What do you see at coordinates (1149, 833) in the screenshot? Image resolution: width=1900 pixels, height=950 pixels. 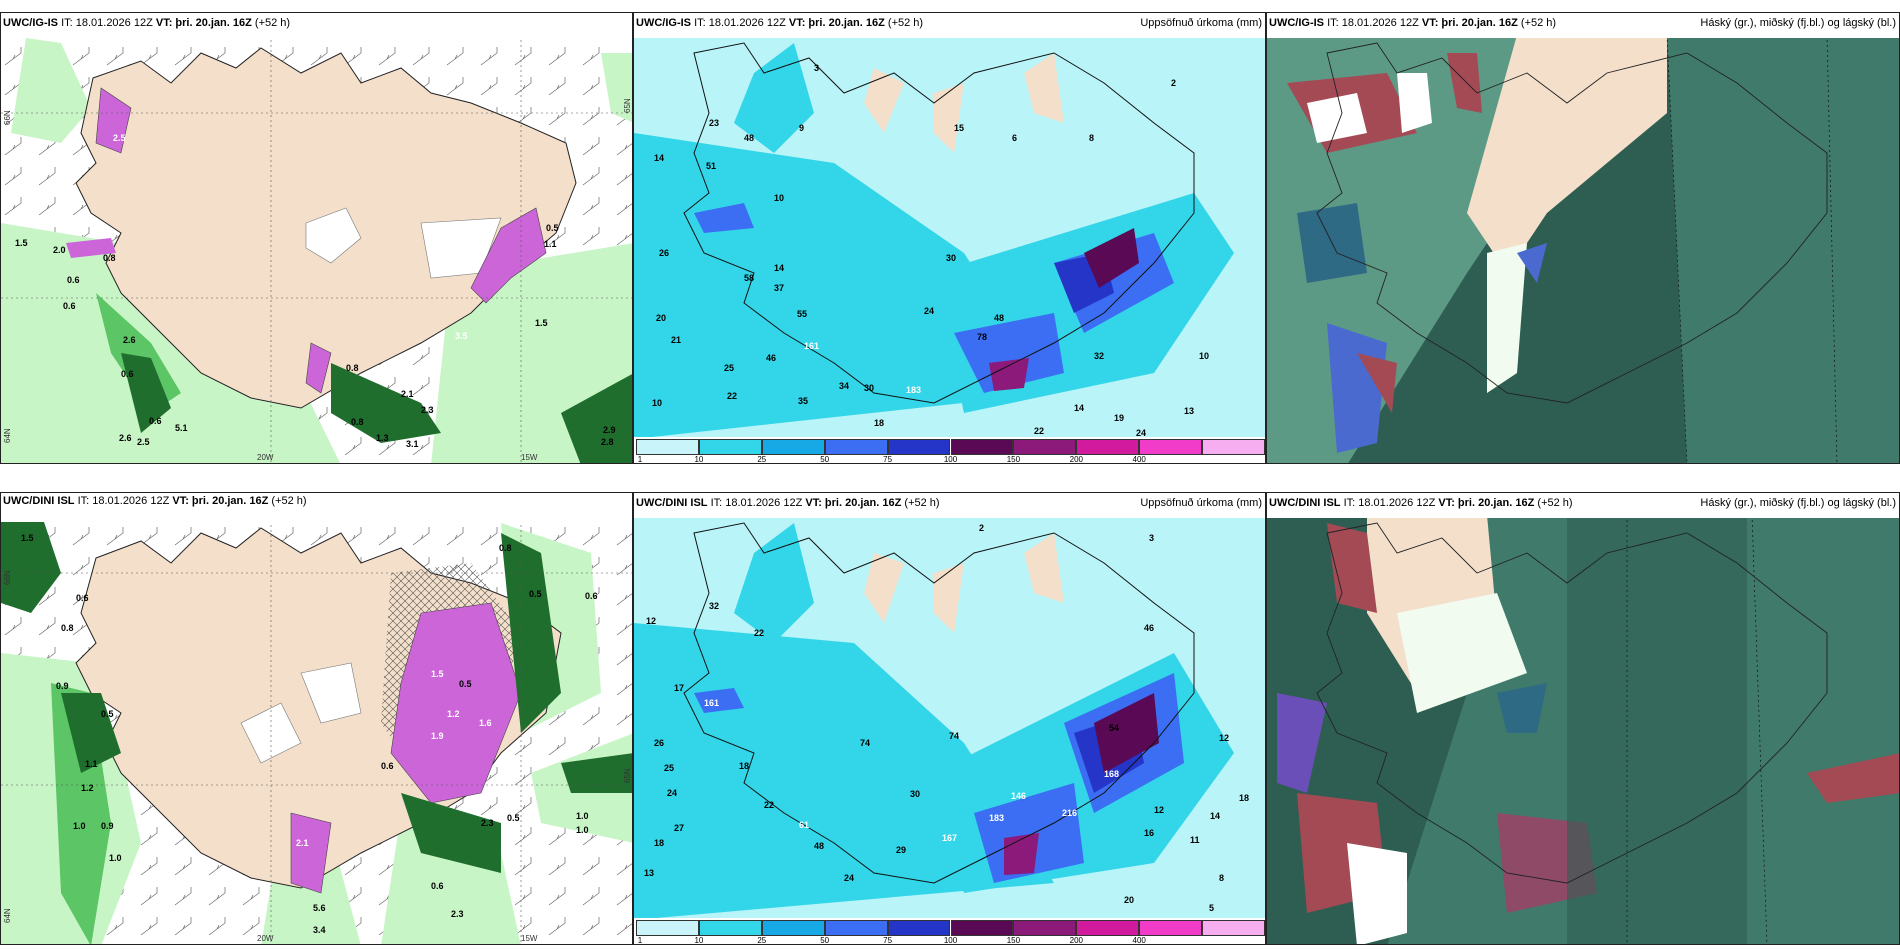 I see `accum-value: 16` at bounding box center [1149, 833].